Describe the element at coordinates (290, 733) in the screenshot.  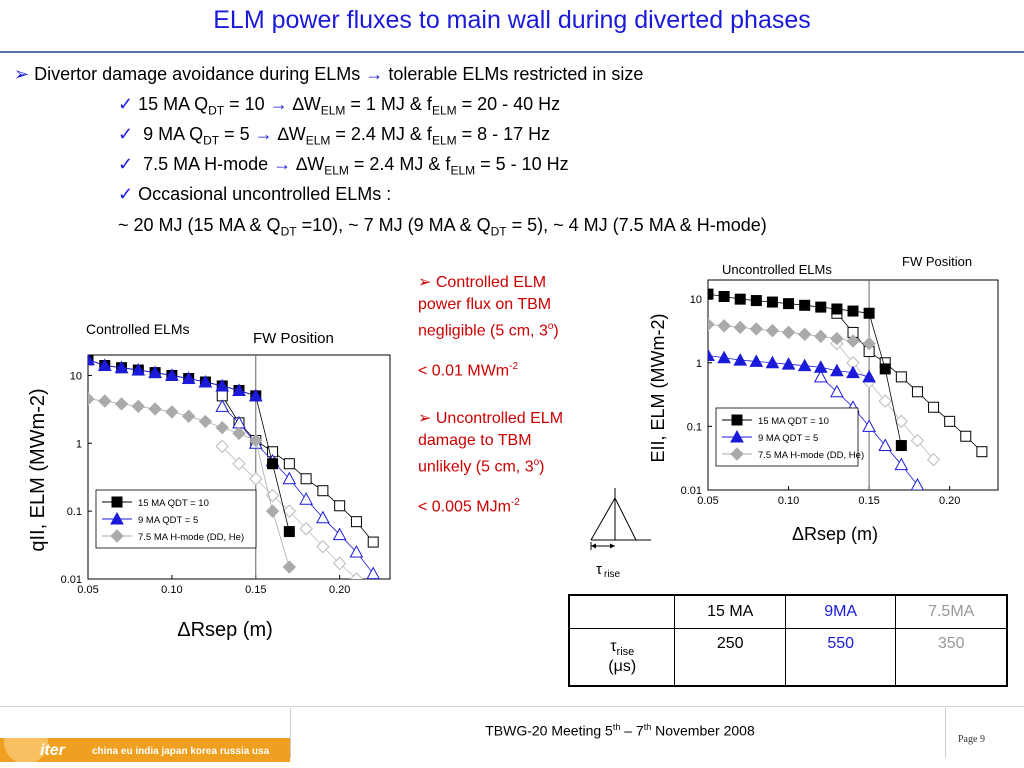
I see `footer-separator` at that location.